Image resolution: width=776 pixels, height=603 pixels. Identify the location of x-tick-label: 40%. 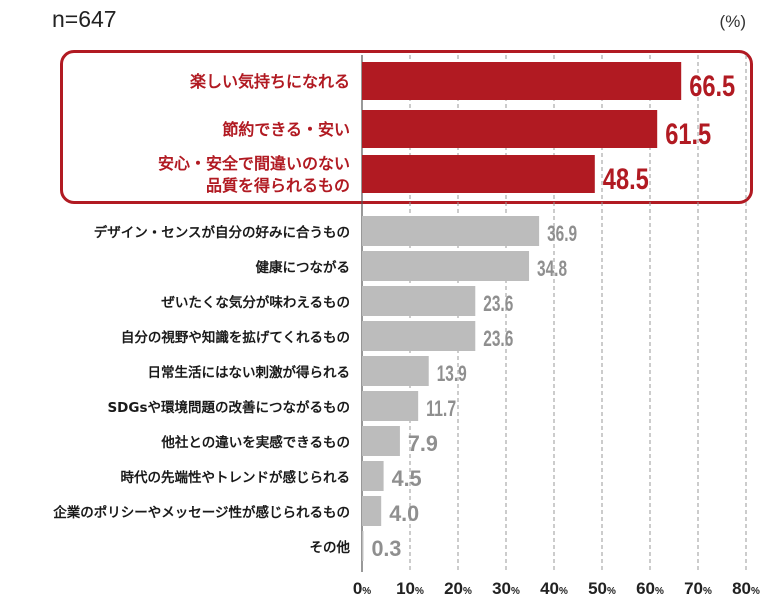
(554, 588).